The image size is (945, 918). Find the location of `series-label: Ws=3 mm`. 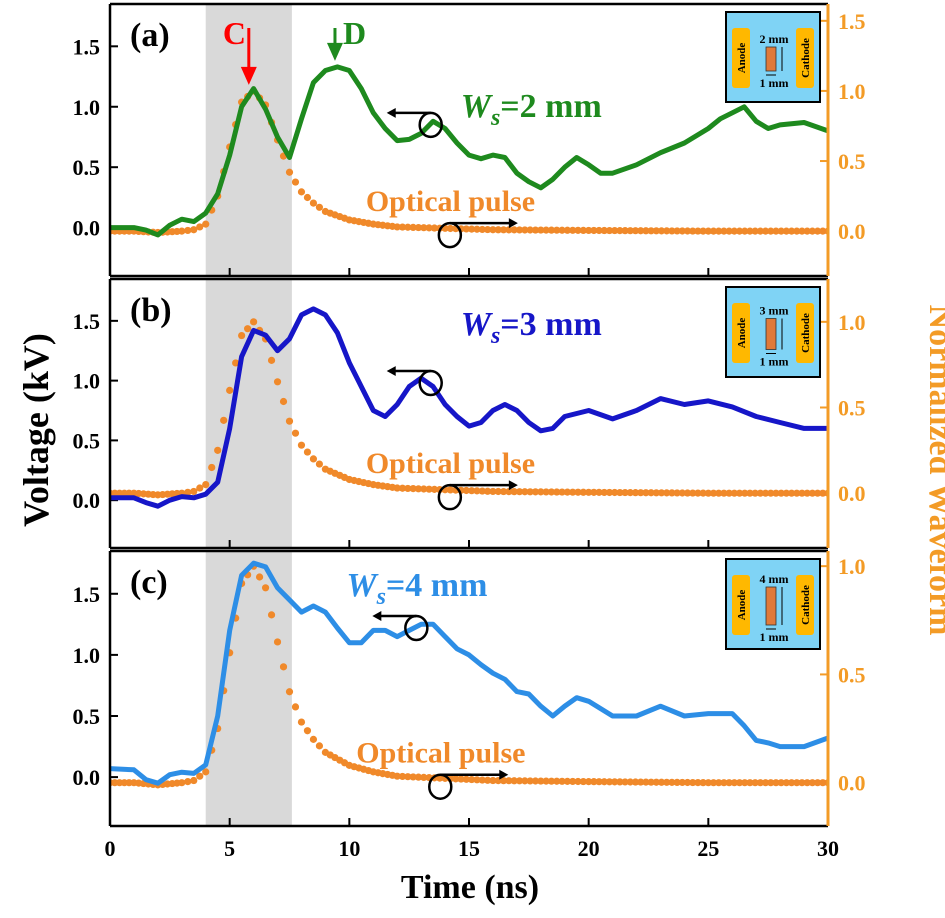

series-label: Ws=3 mm is located at coordinates (531, 327).